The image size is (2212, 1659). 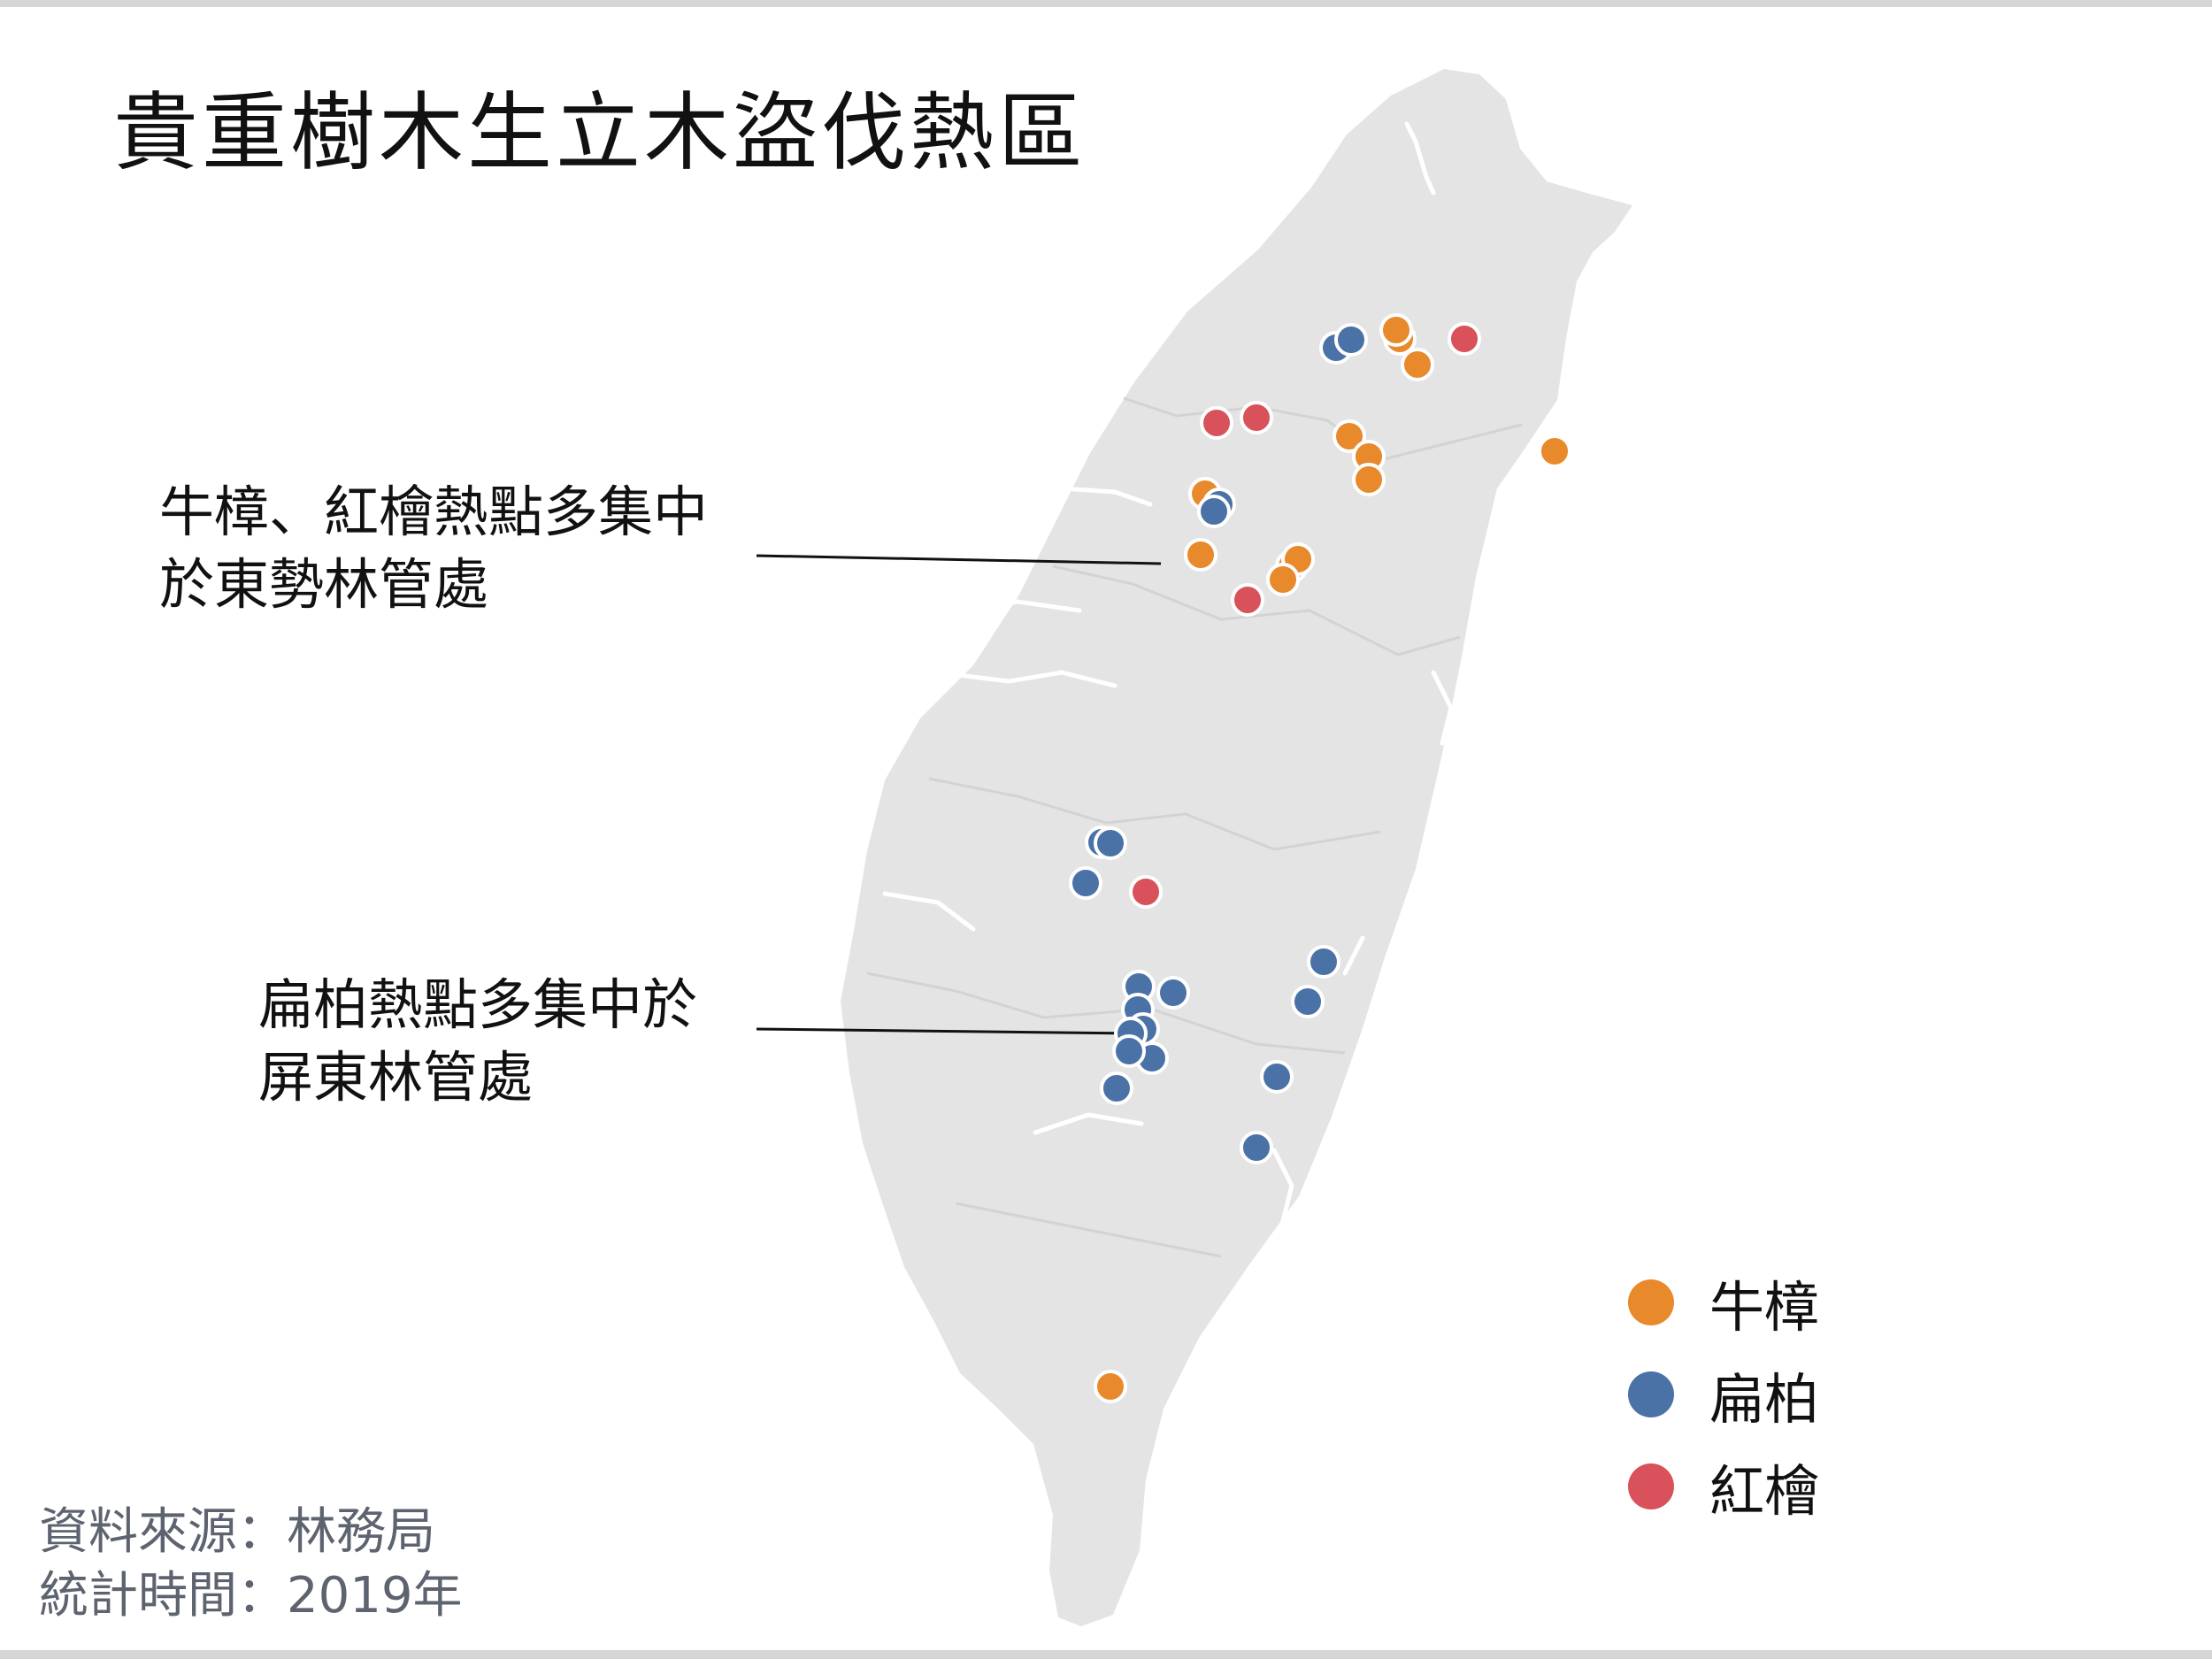 I want to click on points-bianbo, so click(x=1219, y=743).